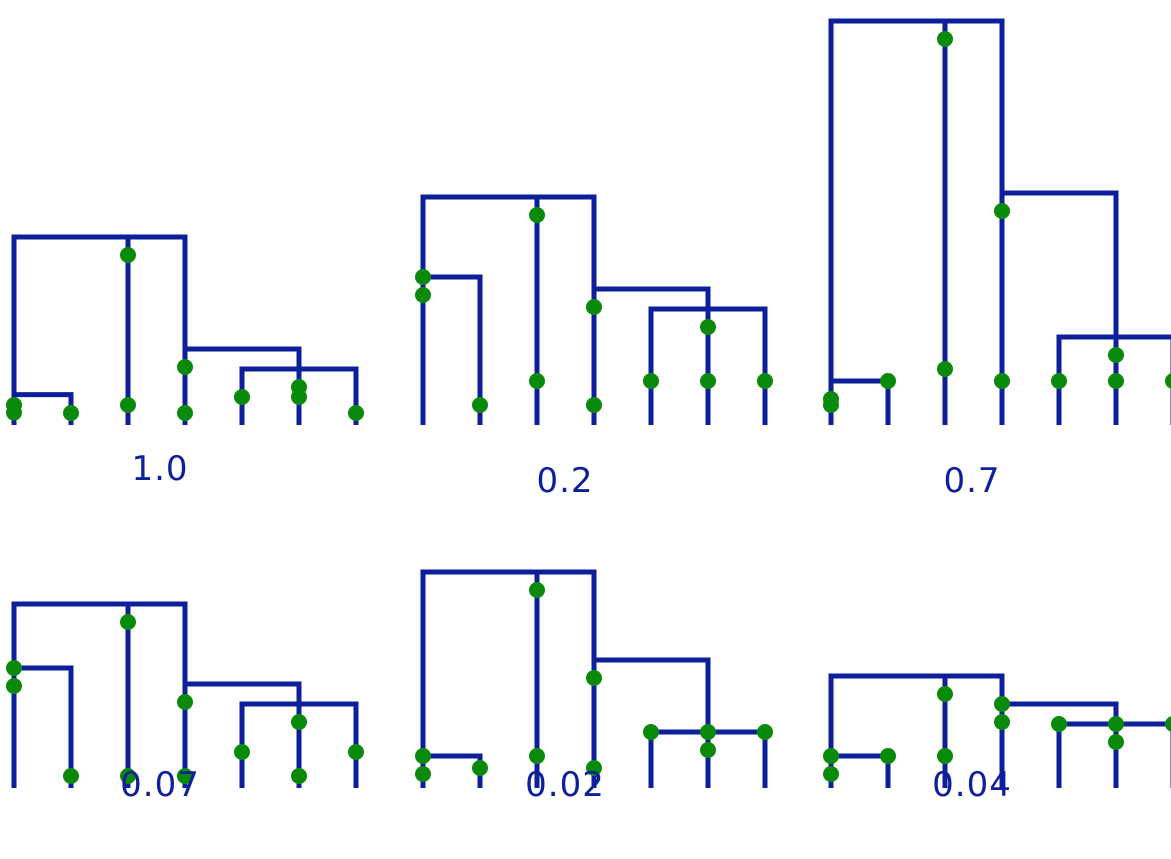  Describe the element at coordinates (972, 785) in the screenshot. I see `panel-label: 0.04` at that location.